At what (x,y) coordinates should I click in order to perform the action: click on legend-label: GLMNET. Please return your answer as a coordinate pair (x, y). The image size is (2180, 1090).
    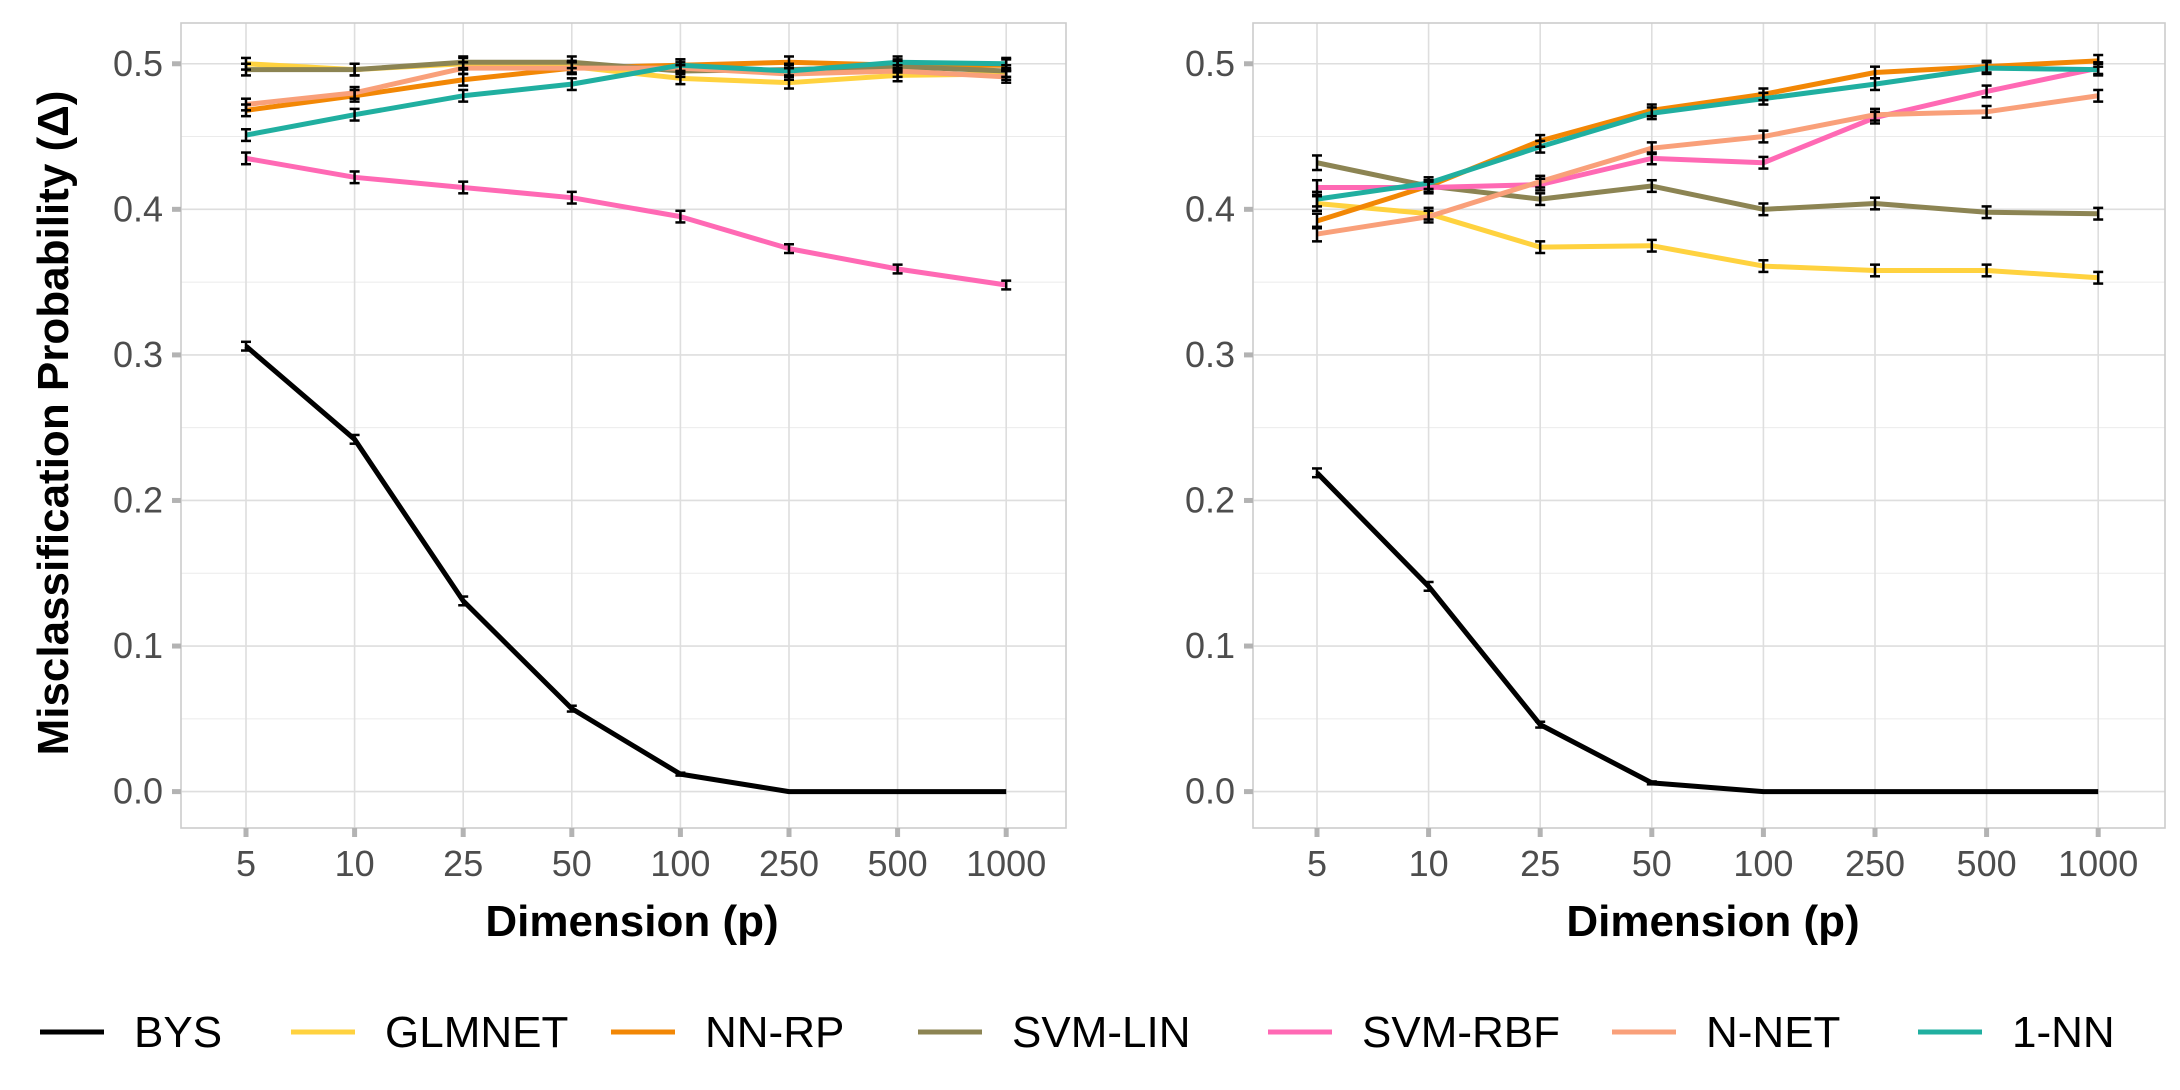
    Looking at the image, I should click on (476, 1032).